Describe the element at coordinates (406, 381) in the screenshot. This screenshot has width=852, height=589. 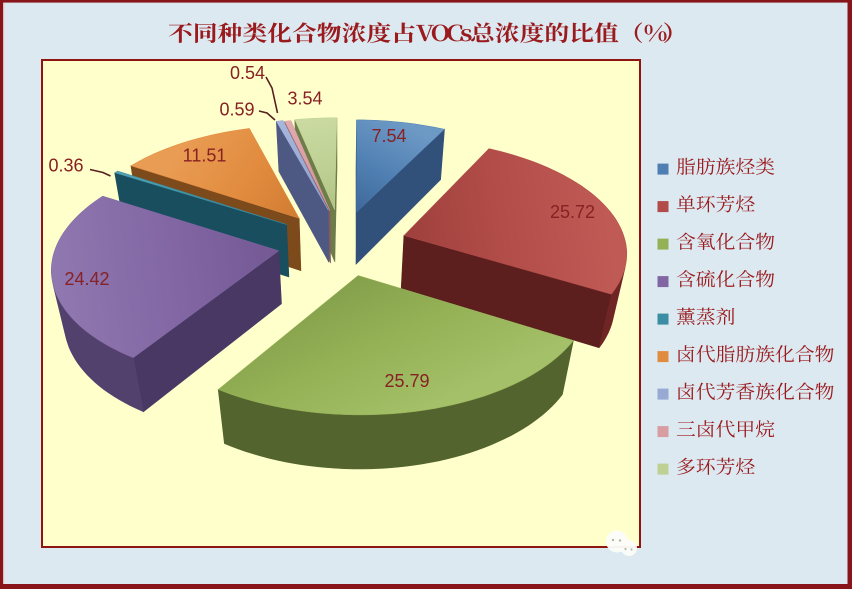
I see `svg-text: 25.79` at that location.